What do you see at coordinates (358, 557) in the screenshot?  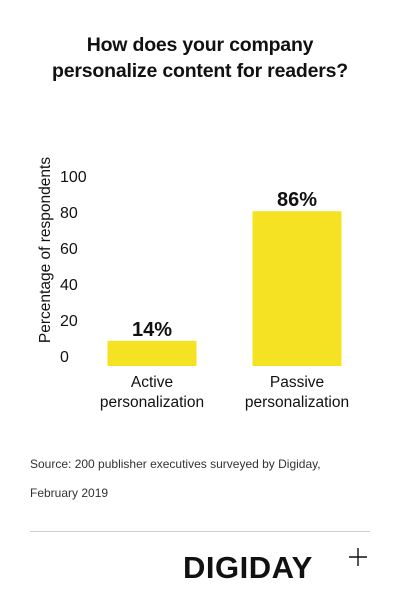 I see `plus-icon` at bounding box center [358, 557].